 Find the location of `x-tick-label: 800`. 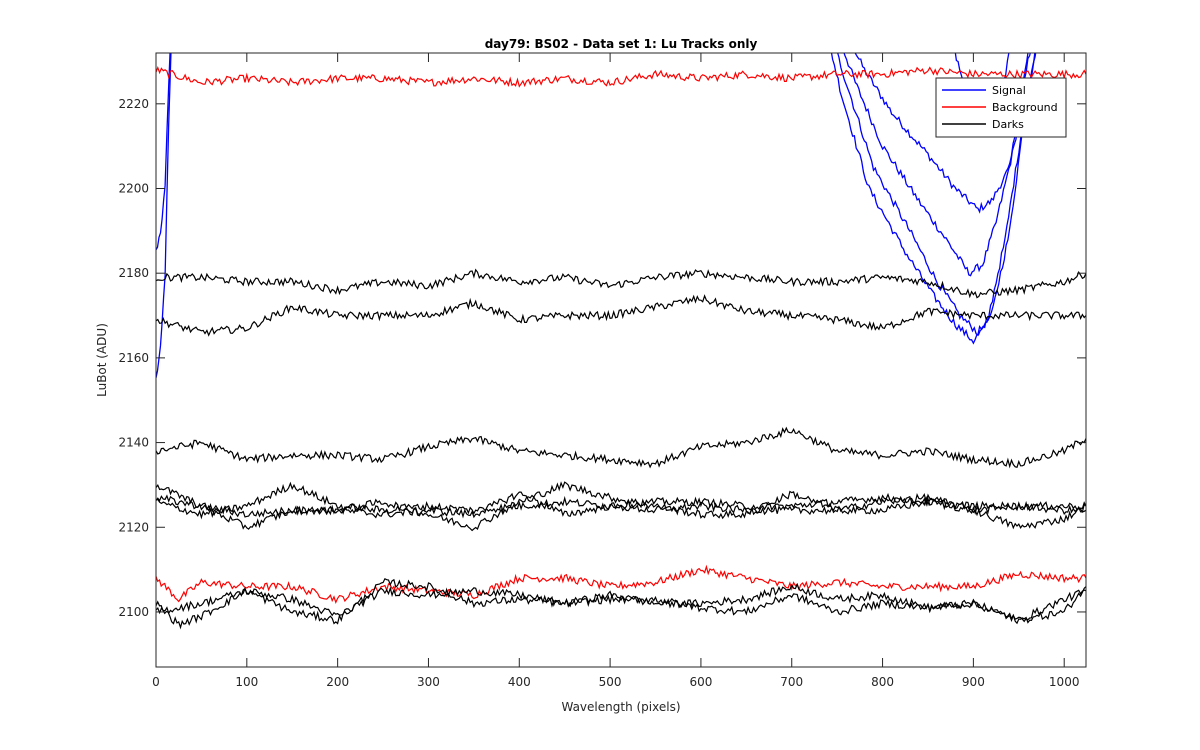

x-tick-label: 800 is located at coordinates (882, 682).